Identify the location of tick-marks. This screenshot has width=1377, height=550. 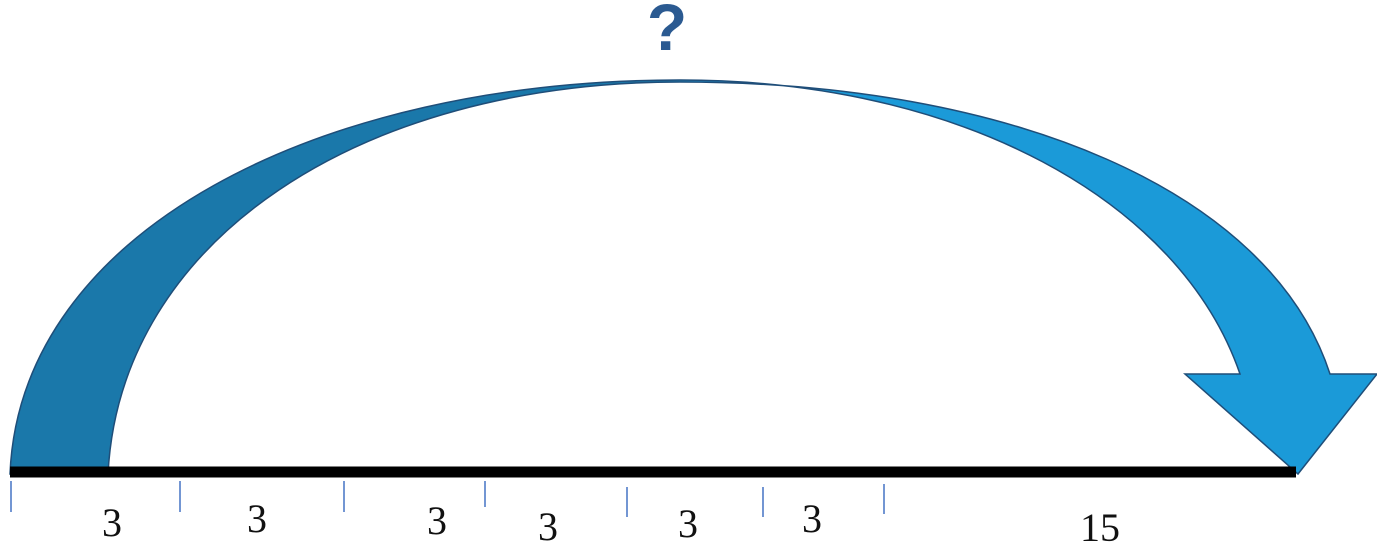
(447, 499).